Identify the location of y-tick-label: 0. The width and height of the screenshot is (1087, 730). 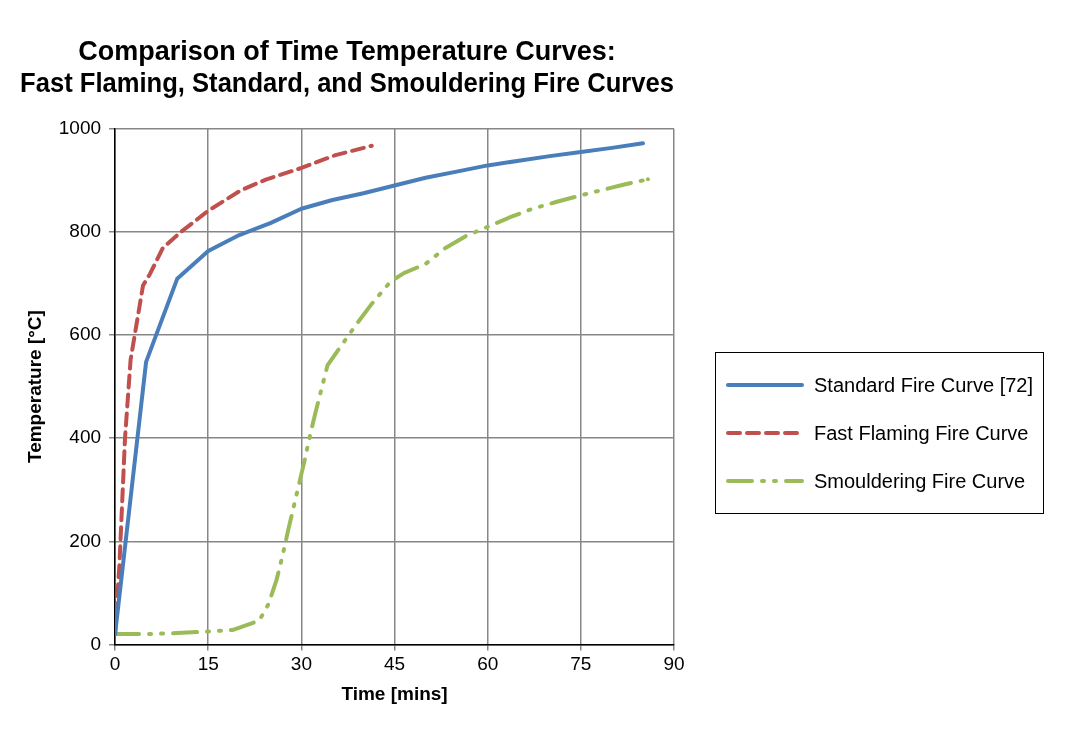
(96, 643).